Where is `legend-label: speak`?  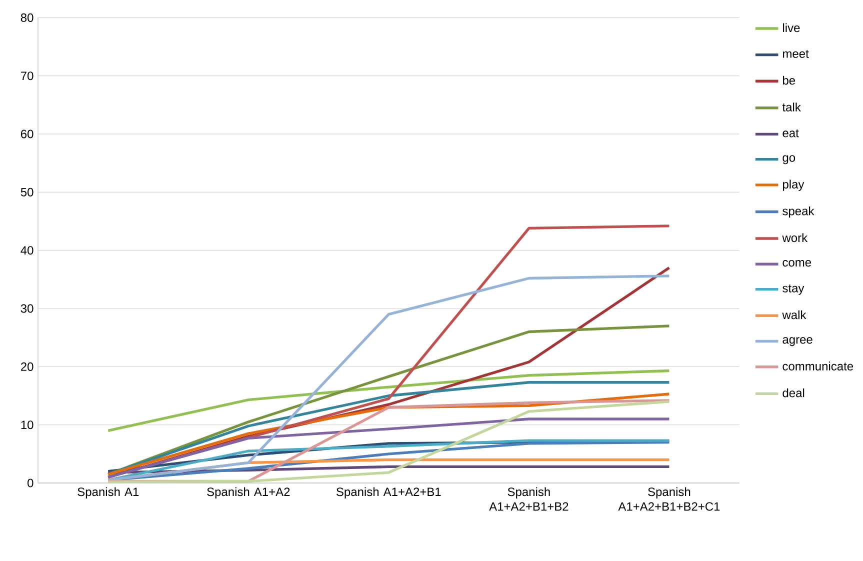
legend-label: speak is located at coordinates (798, 212).